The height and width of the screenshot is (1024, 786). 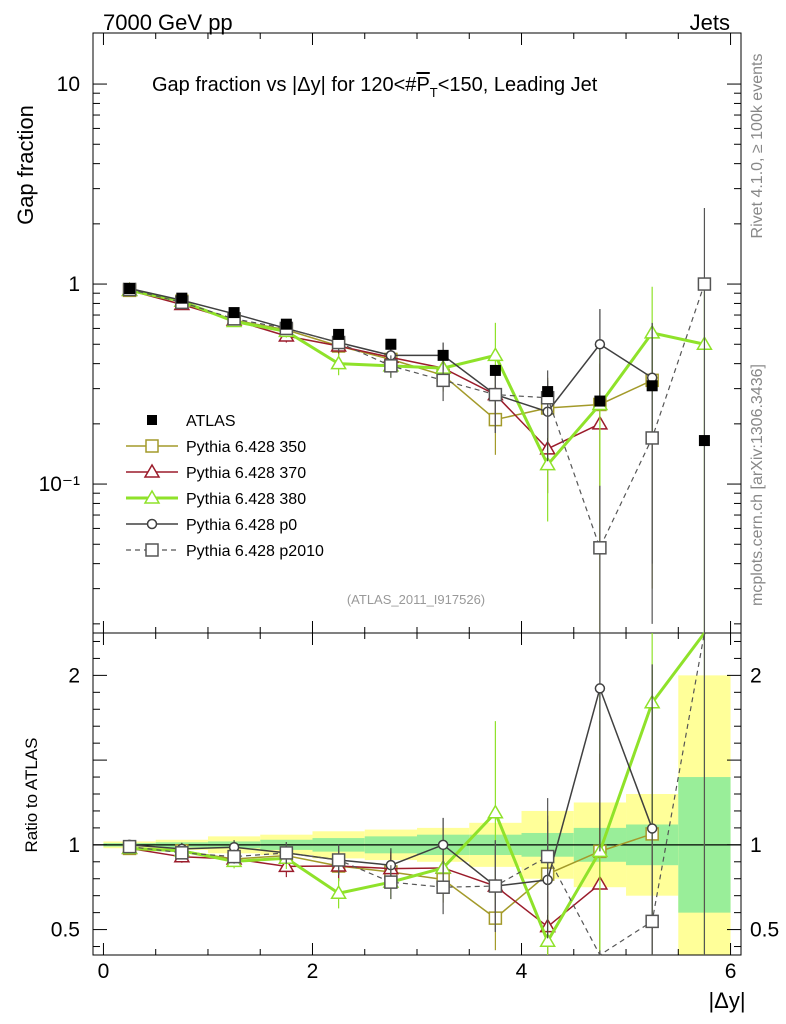 I want to click on series-line, so click(x=417, y=378).